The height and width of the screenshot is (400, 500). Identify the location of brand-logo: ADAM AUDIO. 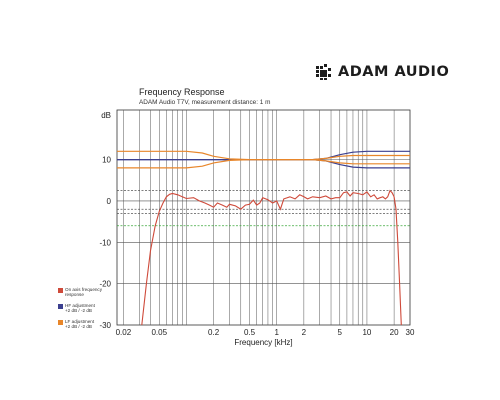
(381, 72).